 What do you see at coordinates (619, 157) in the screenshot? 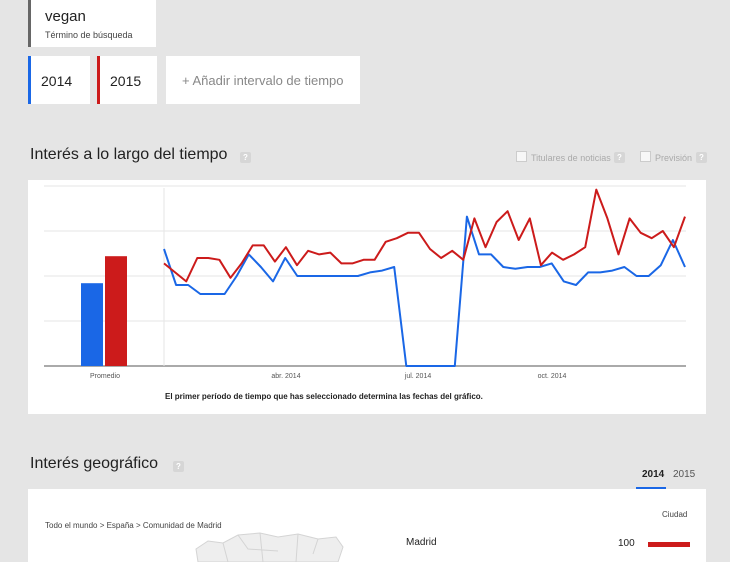
I see `news-headlines-help-icon: ?` at bounding box center [619, 157].